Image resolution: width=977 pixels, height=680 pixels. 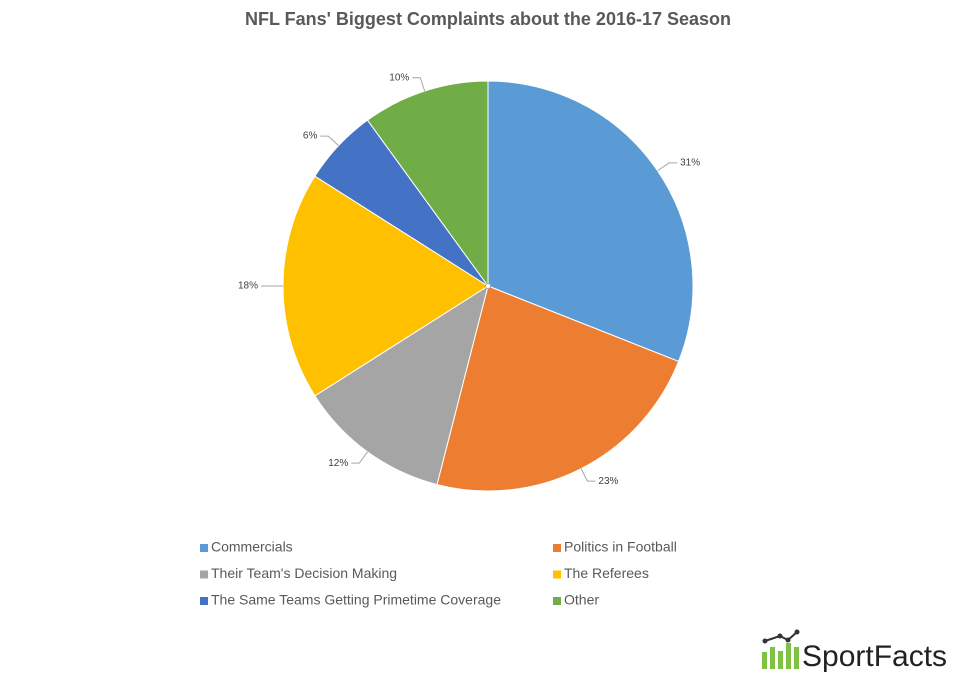 What do you see at coordinates (781, 649) in the screenshot?
I see `logo-icon` at bounding box center [781, 649].